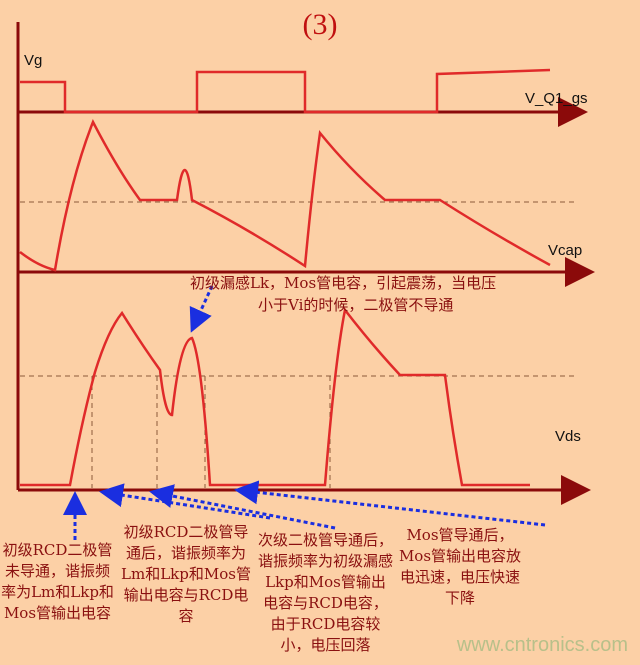 This screenshot has height=665, width=640. I want to click on annotation-1: 初级RCD二极管未导通，谐振频率为Lm和Lkp和Mos管输出电容, so click(57, 581).